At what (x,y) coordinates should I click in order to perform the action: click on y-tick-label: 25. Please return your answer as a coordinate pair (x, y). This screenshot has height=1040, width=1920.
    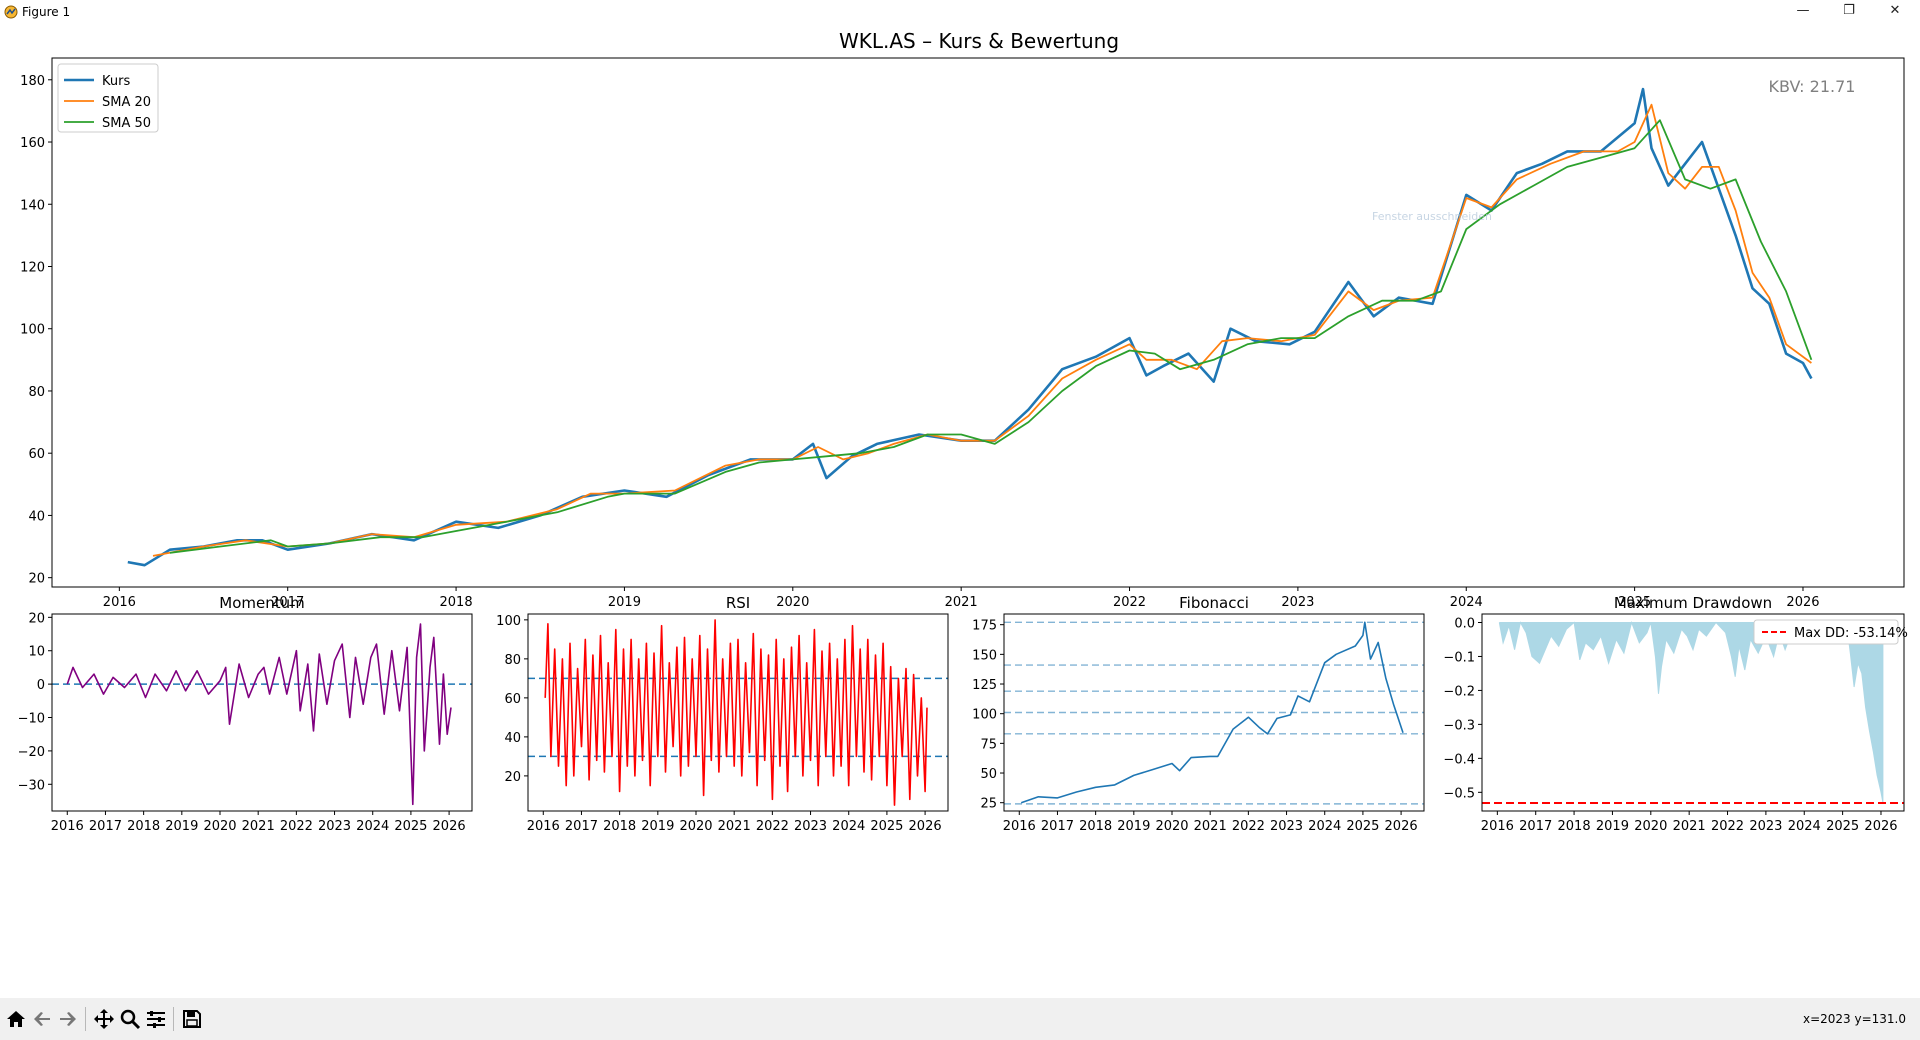
    Looking at the image, I should click on (988, 804).